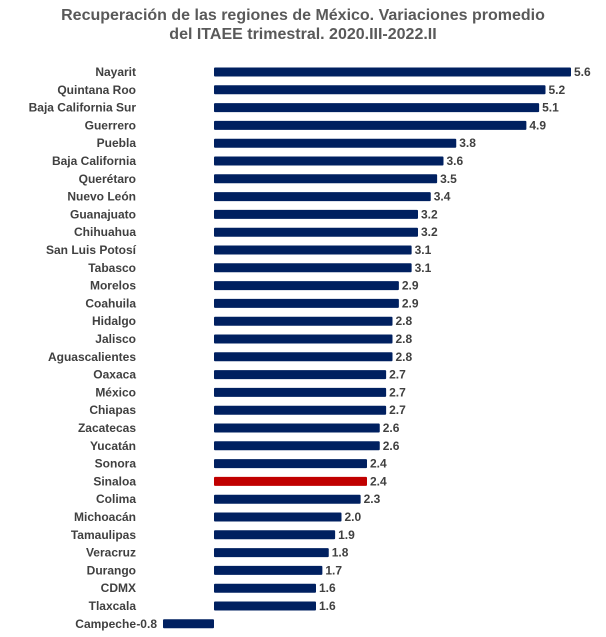 Image resolution: width=606 pixels, height=637 pixels. I want to click on data-label: 5.1, so click(550, 108).